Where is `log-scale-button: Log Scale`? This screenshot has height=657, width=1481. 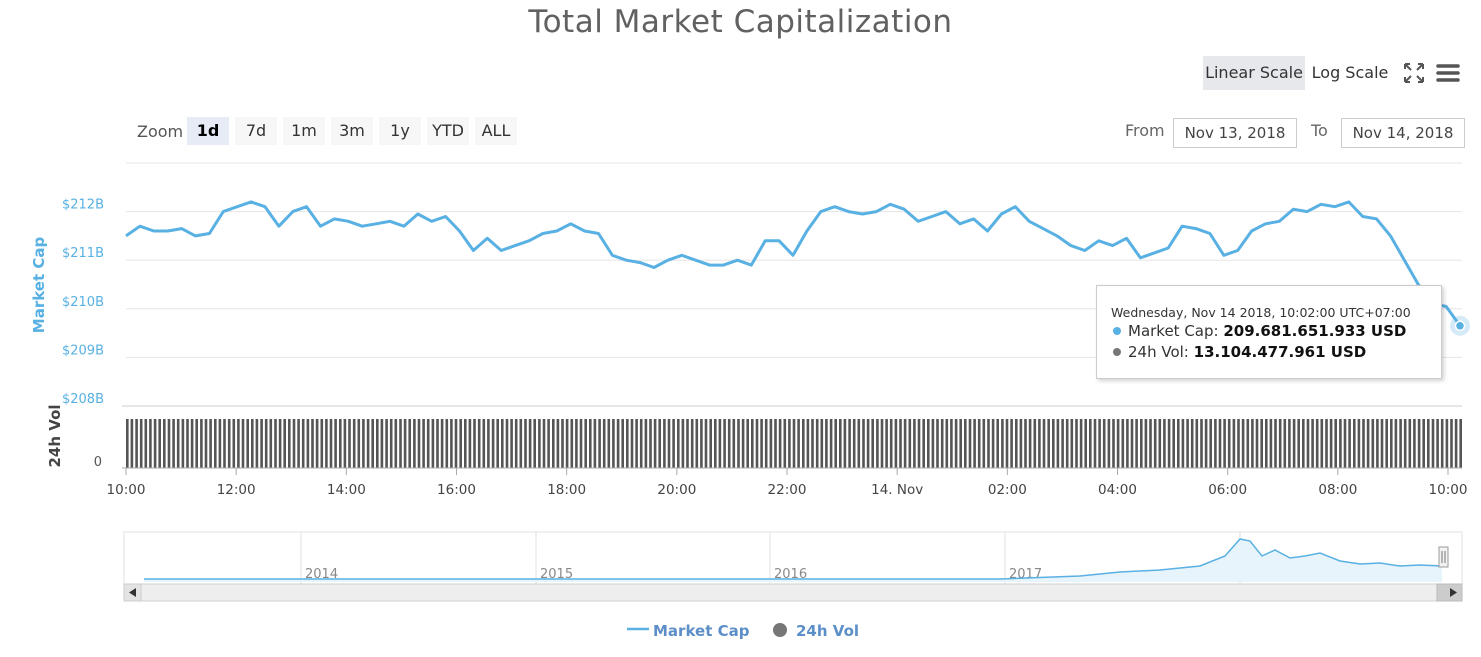 log-scale-button: Log Scale is located at coordinates (1350, 72).